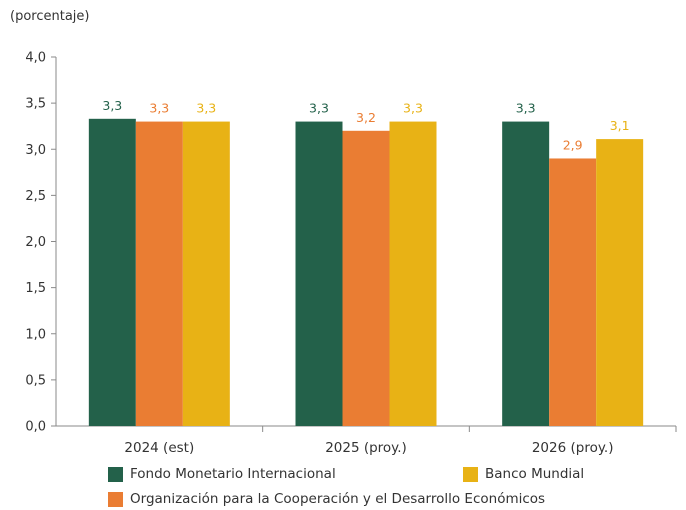 The image size is (686, 510). I want to click on y-tick-label: 0,0, so click(35, 427).